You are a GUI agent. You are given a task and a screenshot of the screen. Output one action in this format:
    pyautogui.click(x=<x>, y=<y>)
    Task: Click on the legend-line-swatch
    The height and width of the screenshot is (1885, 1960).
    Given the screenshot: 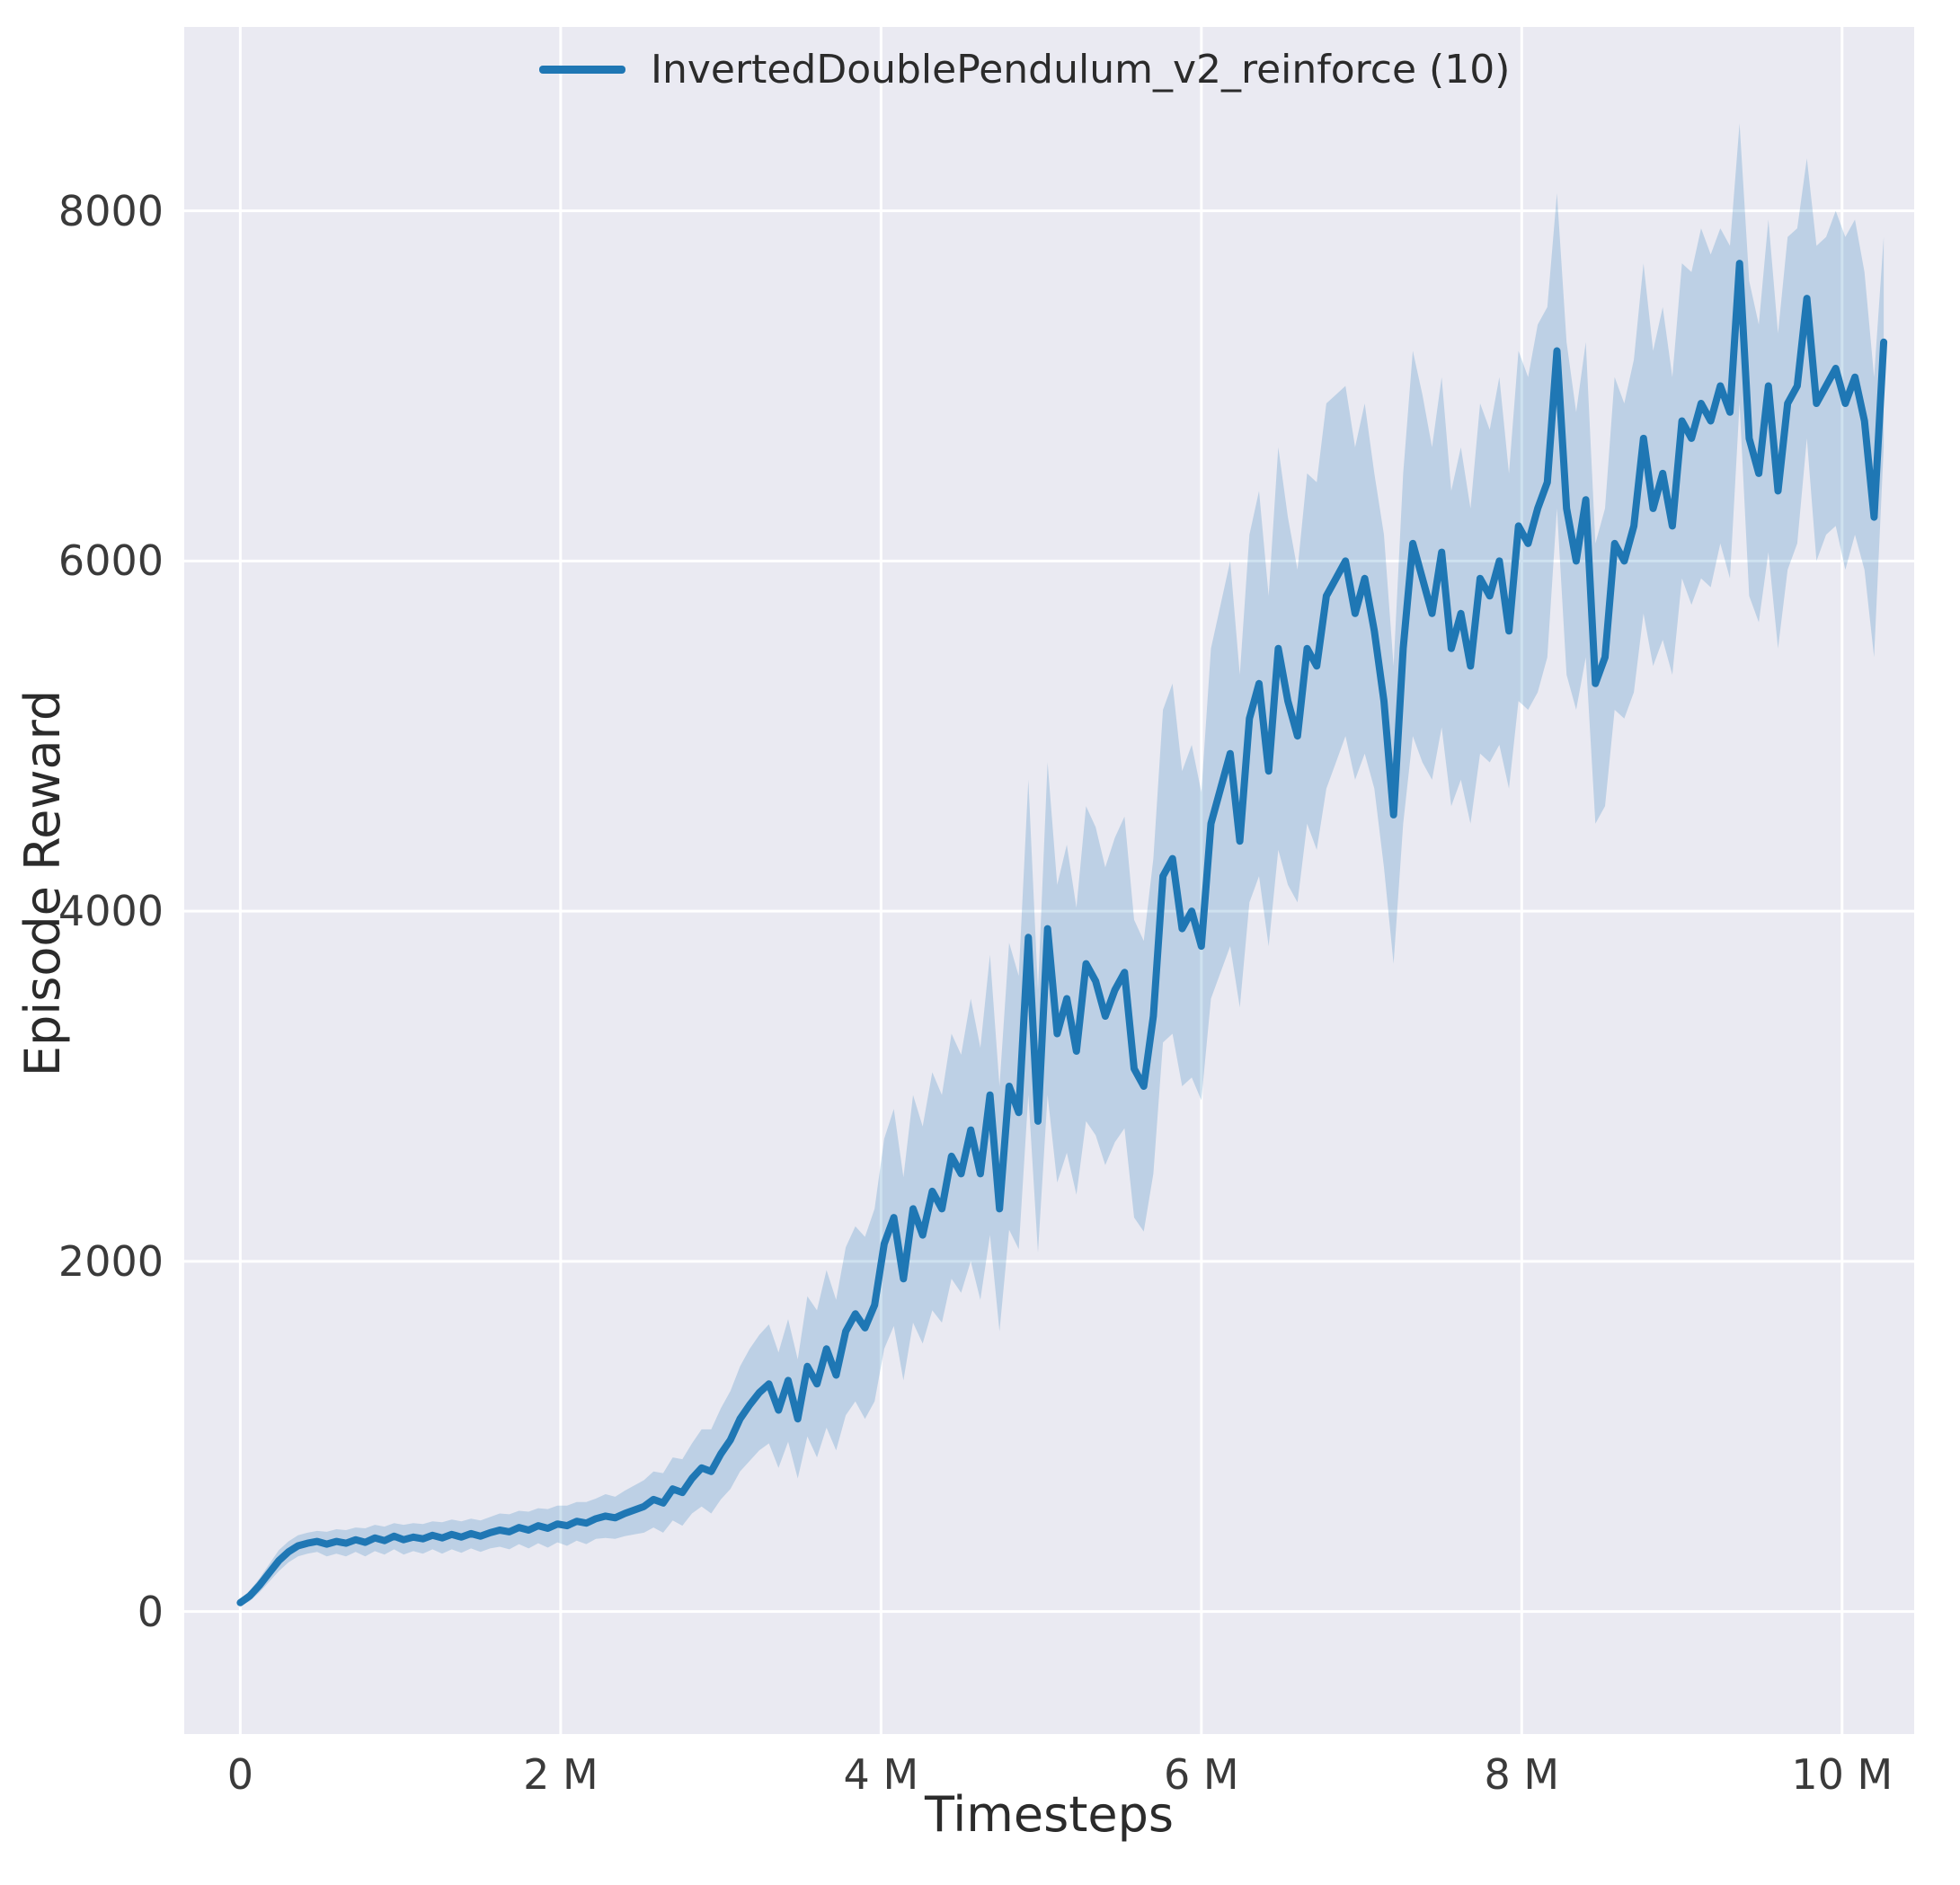 What is the action you would take?
    pyautogui.click(x=582, y=70)
    